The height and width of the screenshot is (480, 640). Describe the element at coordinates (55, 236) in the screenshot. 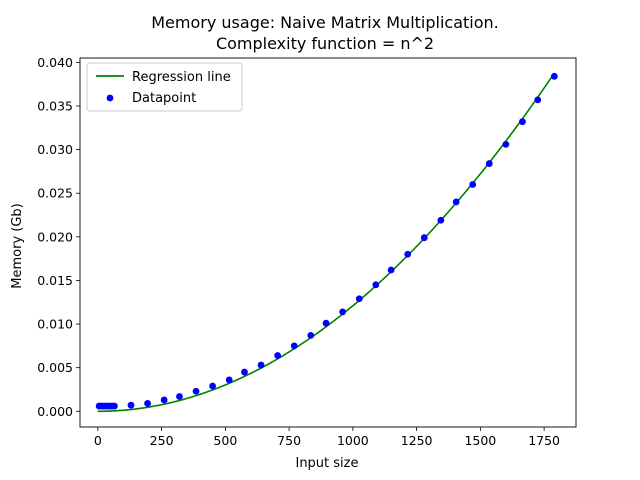

I see `y-tick-label: 0.020` at that location.